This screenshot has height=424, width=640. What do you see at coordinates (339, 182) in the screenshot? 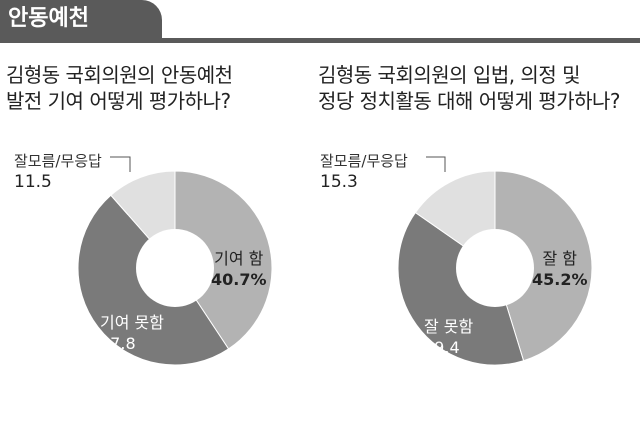
I see `chart-2-legend-value-2: 15.3` at bounding box center [339, 182].